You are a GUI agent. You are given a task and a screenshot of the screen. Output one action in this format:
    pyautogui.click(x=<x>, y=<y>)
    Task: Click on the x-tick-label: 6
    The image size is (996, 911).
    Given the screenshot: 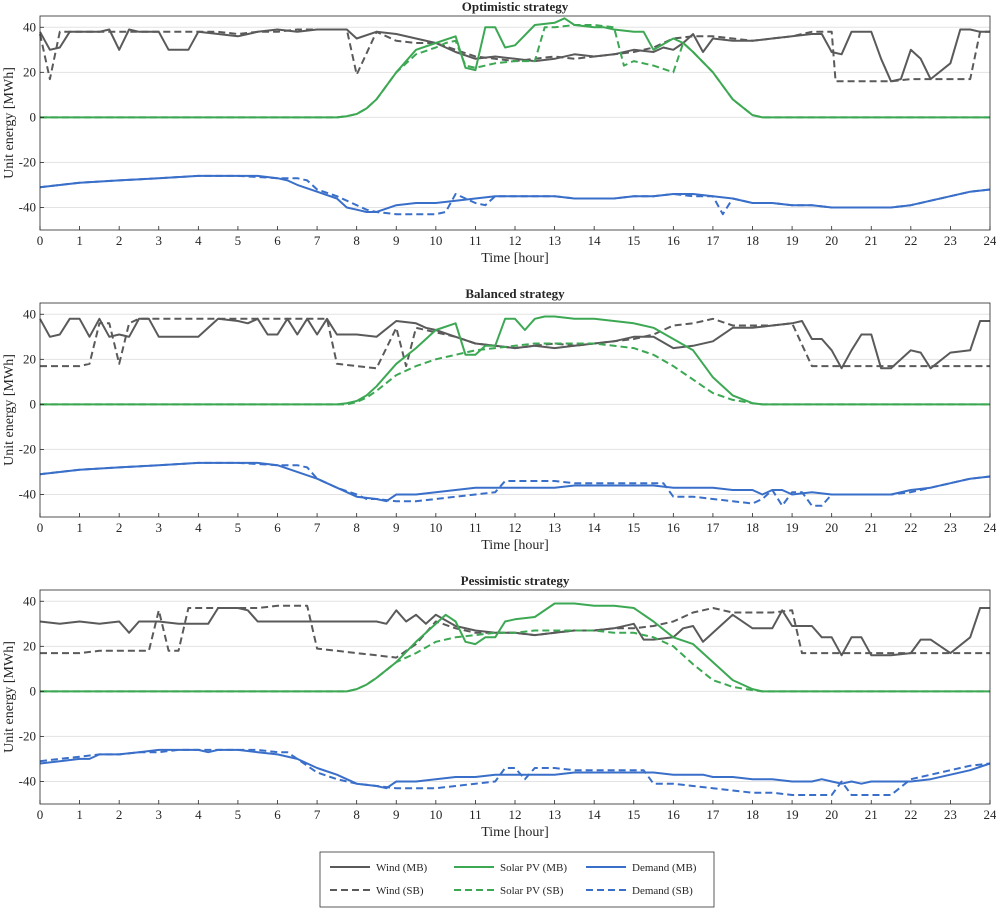 What is the action you would take?
    pyautogui.click(x=277, y=527)
    